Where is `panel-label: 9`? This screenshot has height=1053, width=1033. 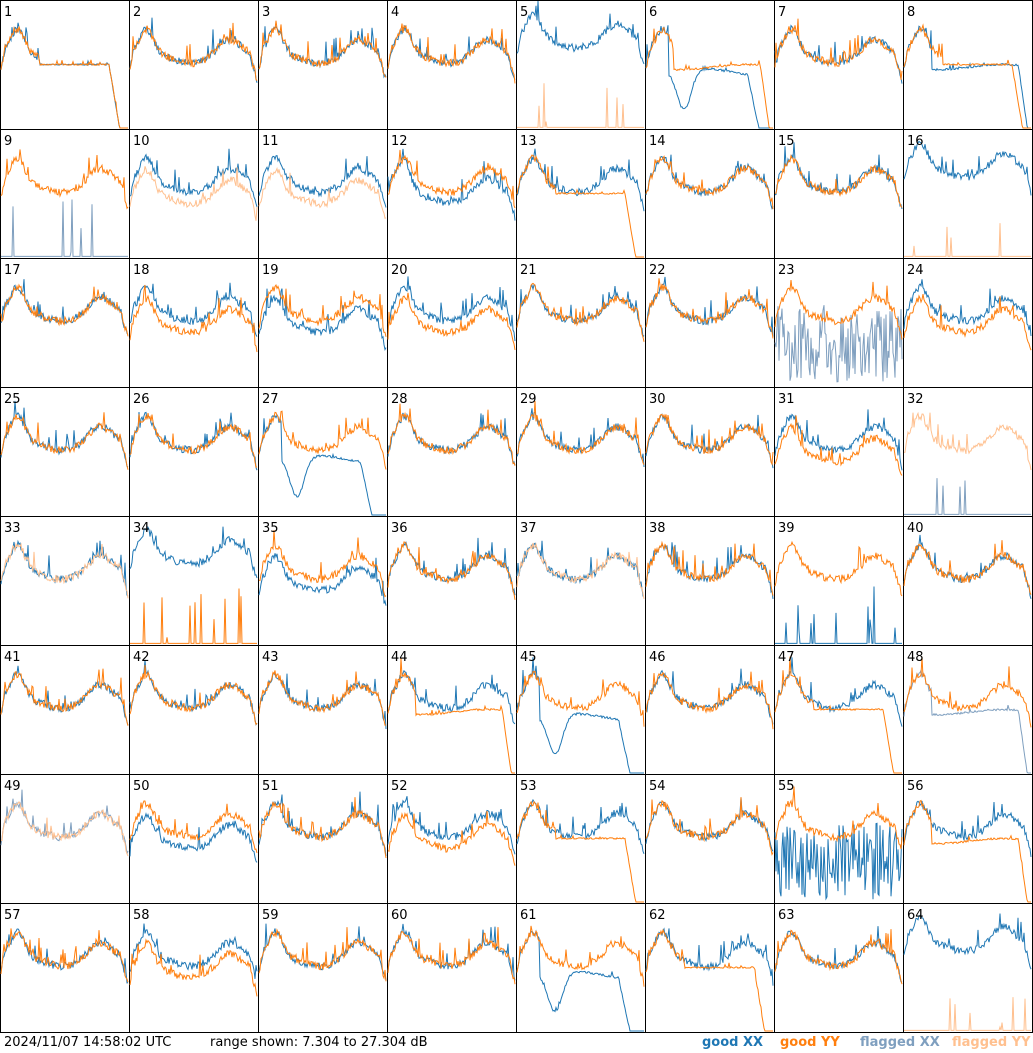
panel-label: 9 is located at coordinates (8, 141).